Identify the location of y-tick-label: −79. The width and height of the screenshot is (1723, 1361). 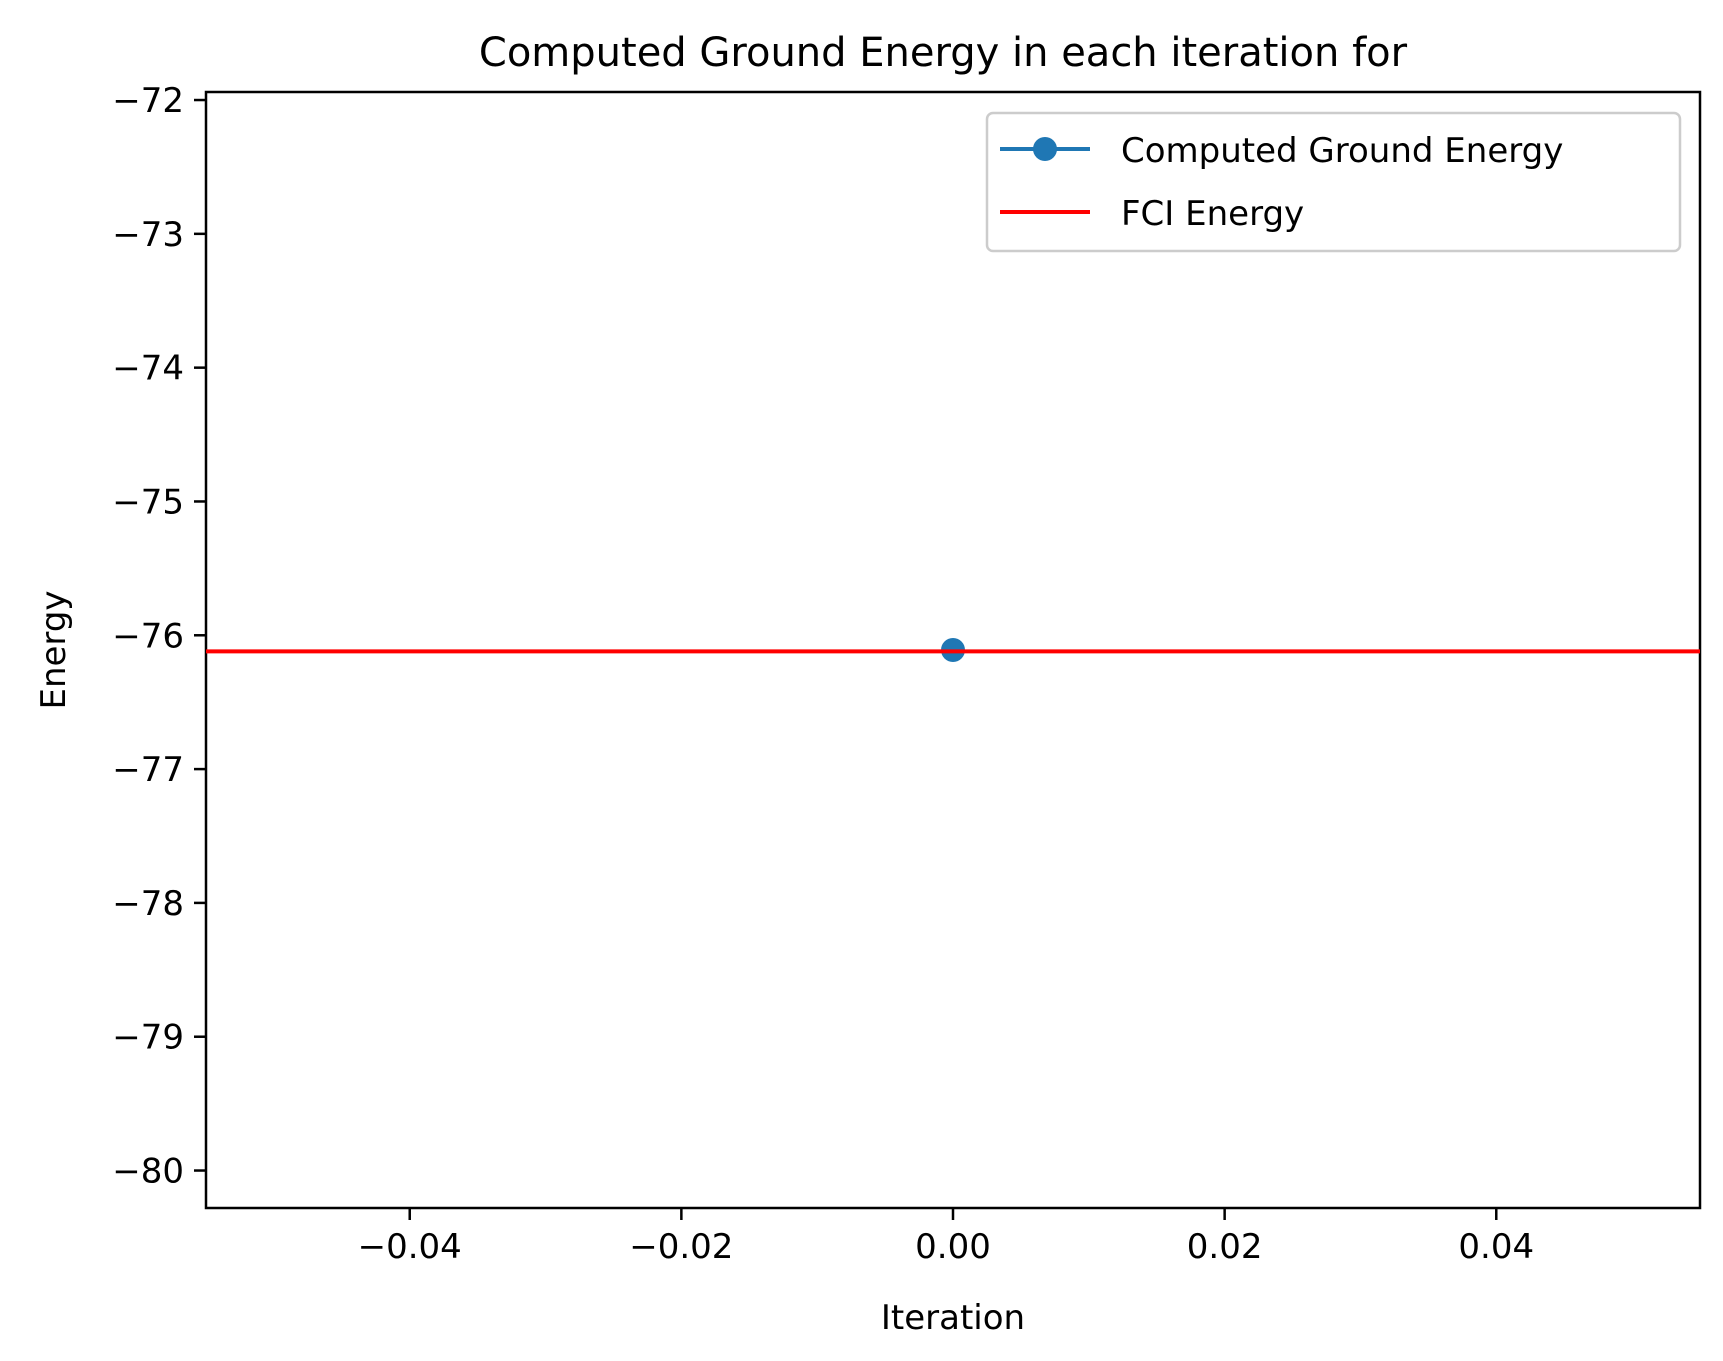
(148, 1038).